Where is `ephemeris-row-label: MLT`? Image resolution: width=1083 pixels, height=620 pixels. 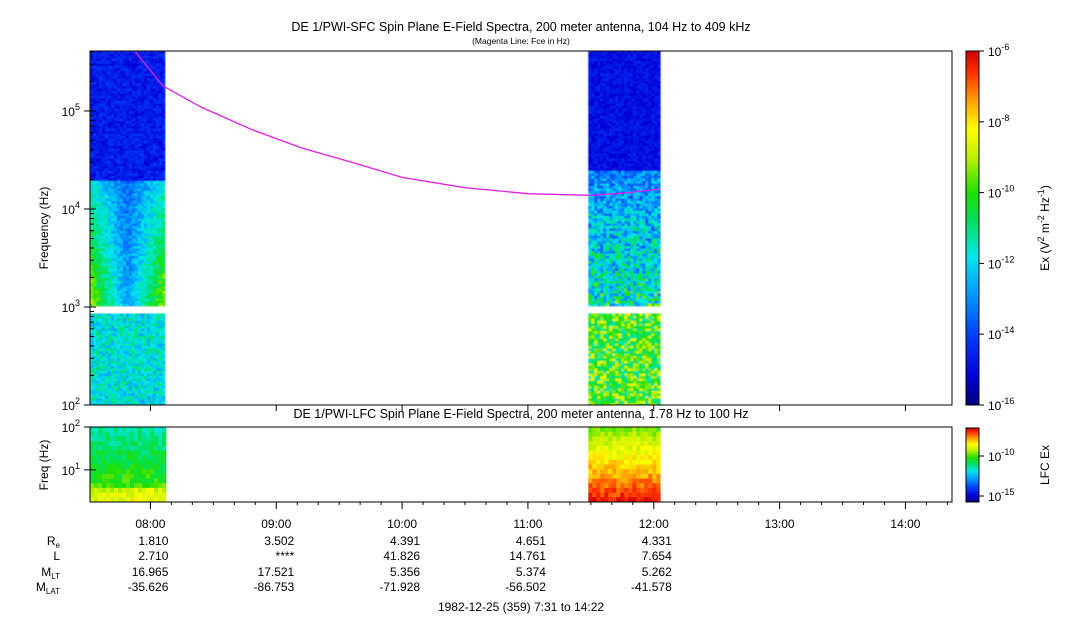 ephemeris-row-label: MLT is located at coordinates (50, 573).